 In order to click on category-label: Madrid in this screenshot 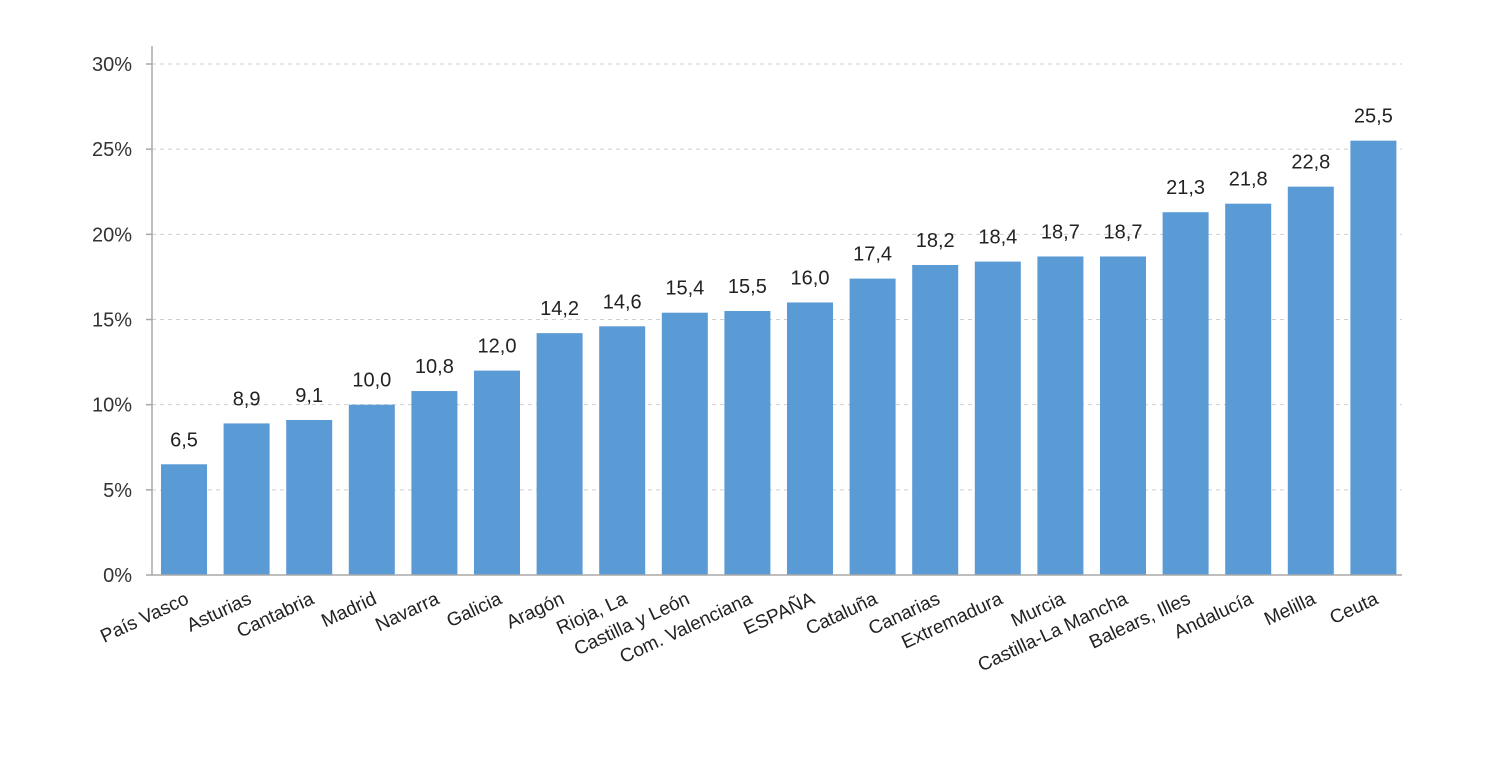, I will do `click(349, 610)`.